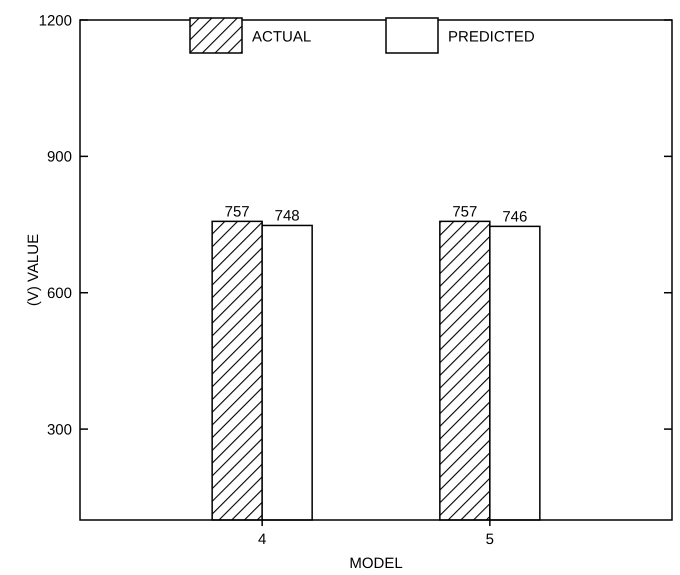  Describe the element at coordinates (282, 37) in the screenshot. I see `legend-label: ACTUAL` at that location.